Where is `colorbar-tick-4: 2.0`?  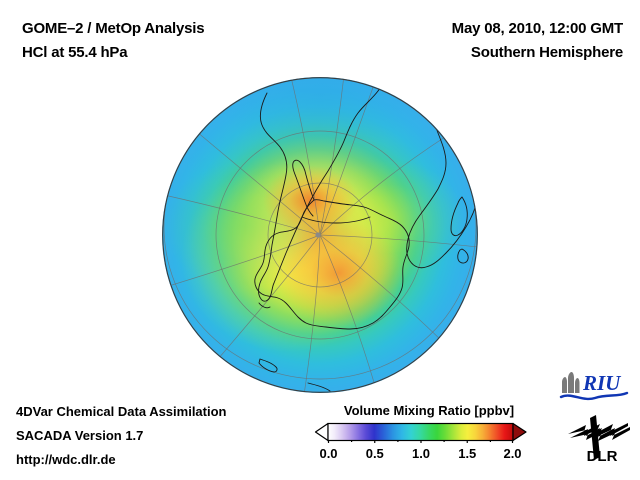 colorbar-tick-4: 2.0 is located at coordinates (512, 453).